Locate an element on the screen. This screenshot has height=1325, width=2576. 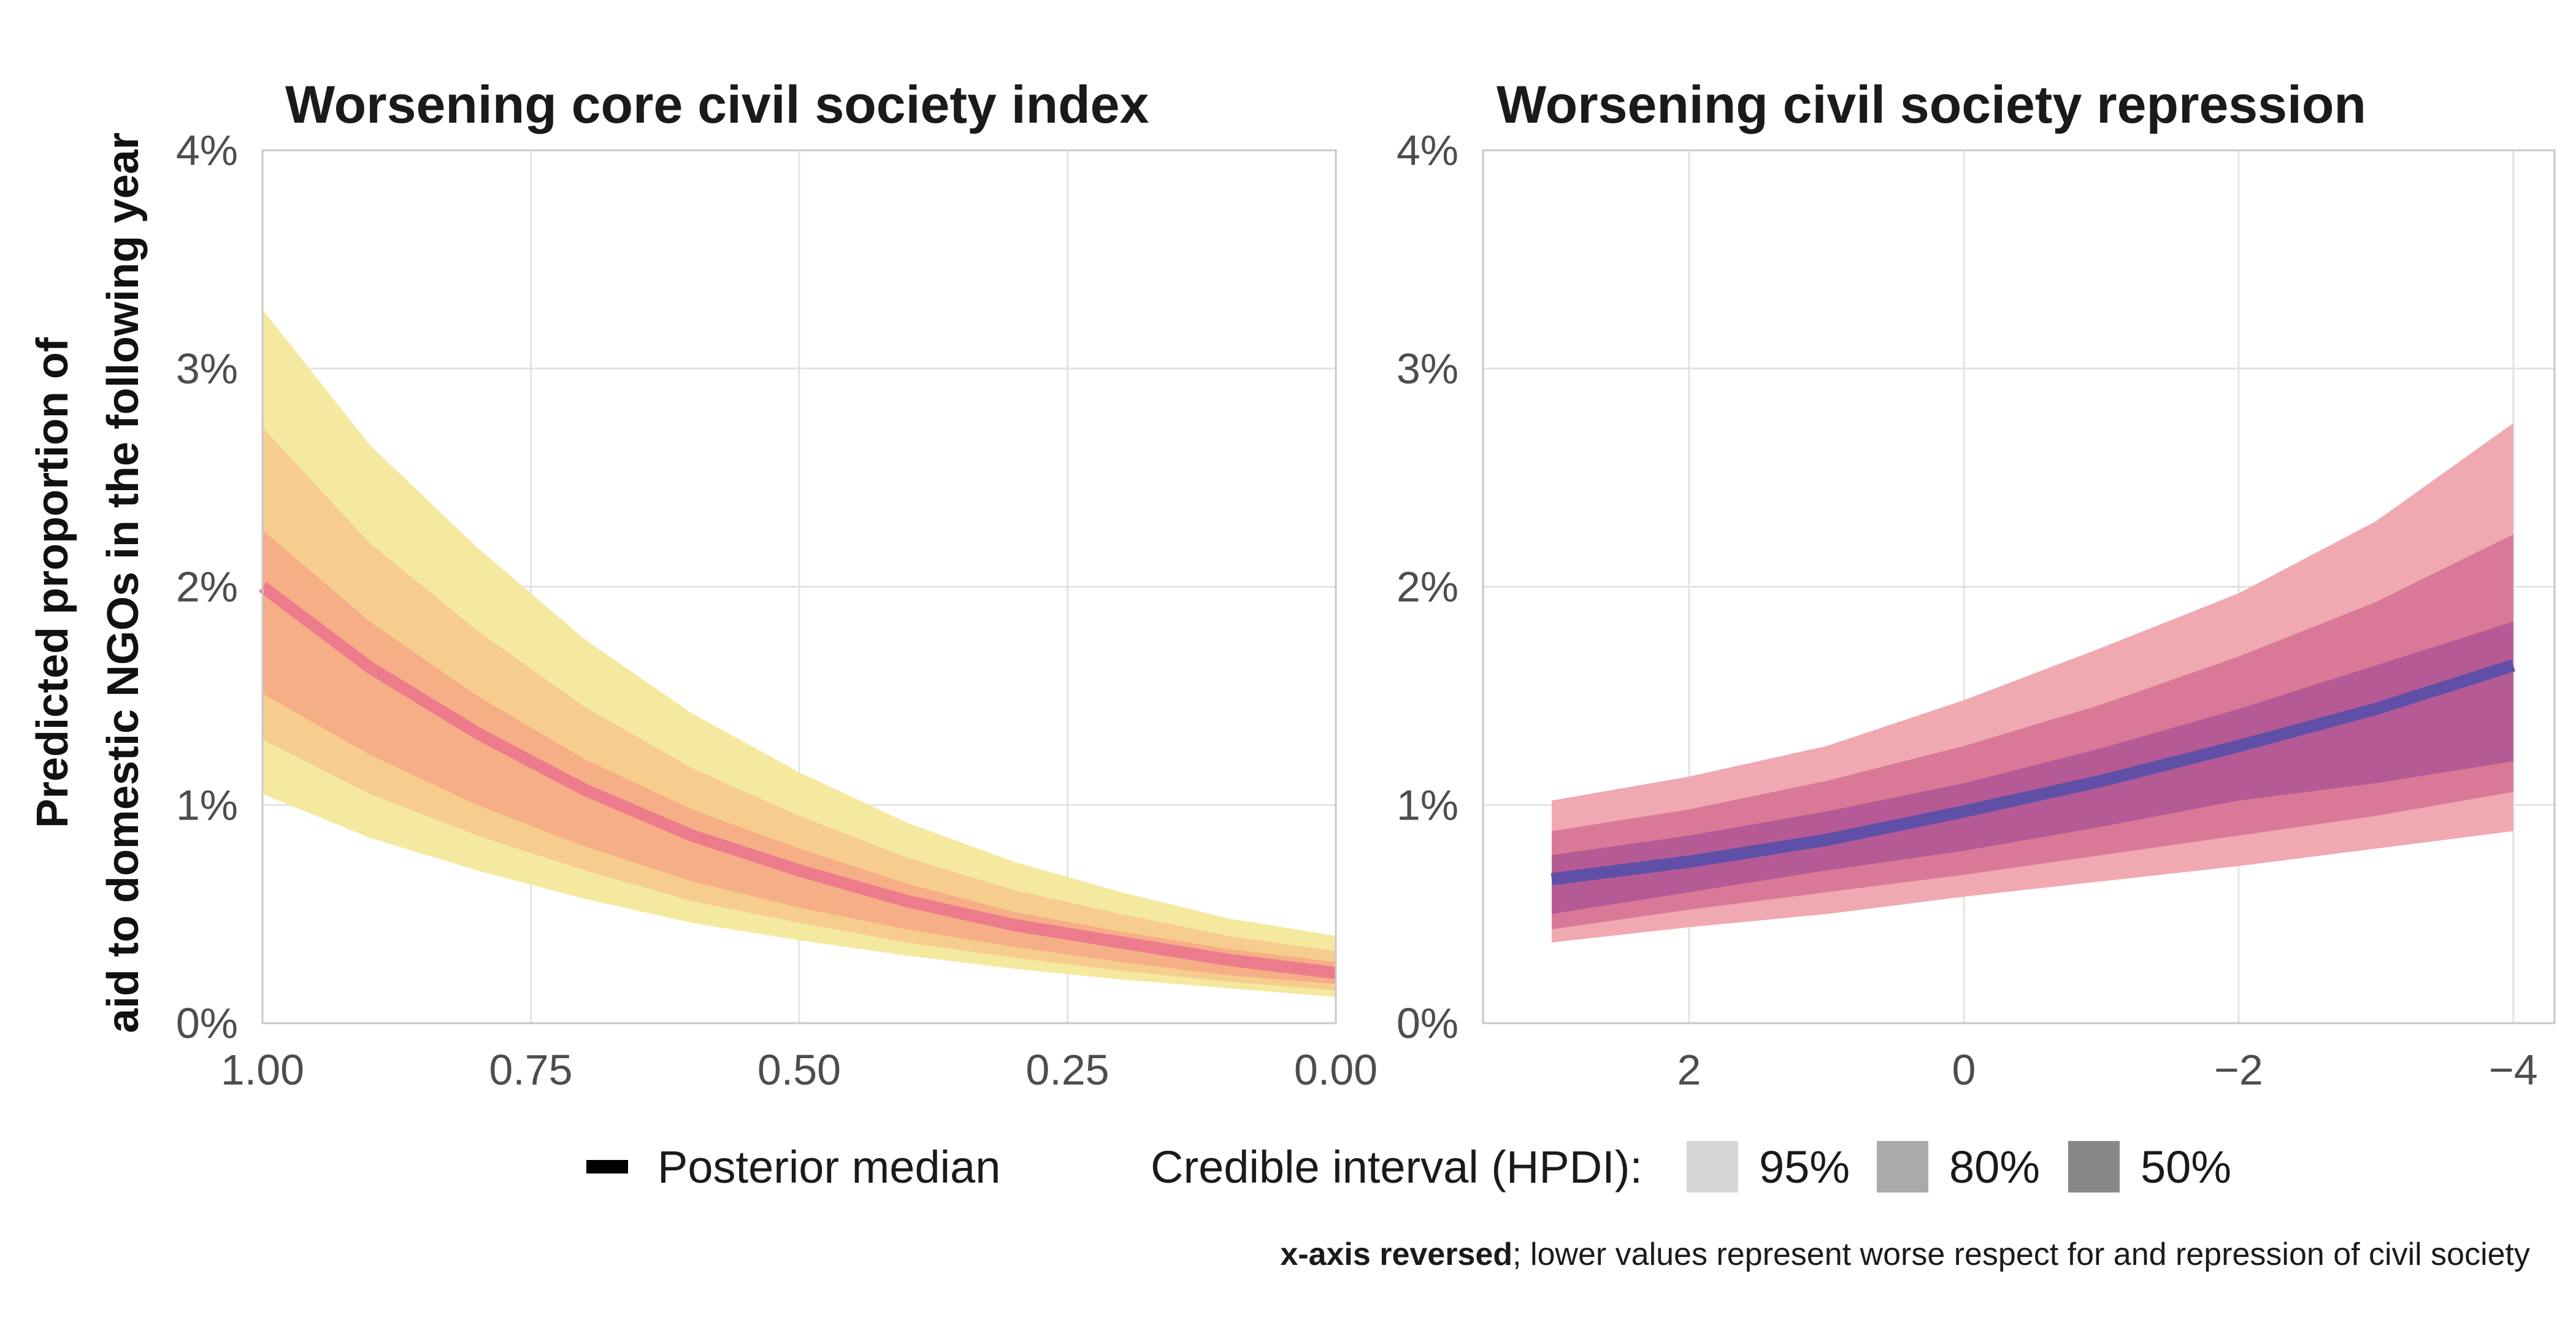
x-tick-label-2: −2 is located at coordinates (2238, 1070).